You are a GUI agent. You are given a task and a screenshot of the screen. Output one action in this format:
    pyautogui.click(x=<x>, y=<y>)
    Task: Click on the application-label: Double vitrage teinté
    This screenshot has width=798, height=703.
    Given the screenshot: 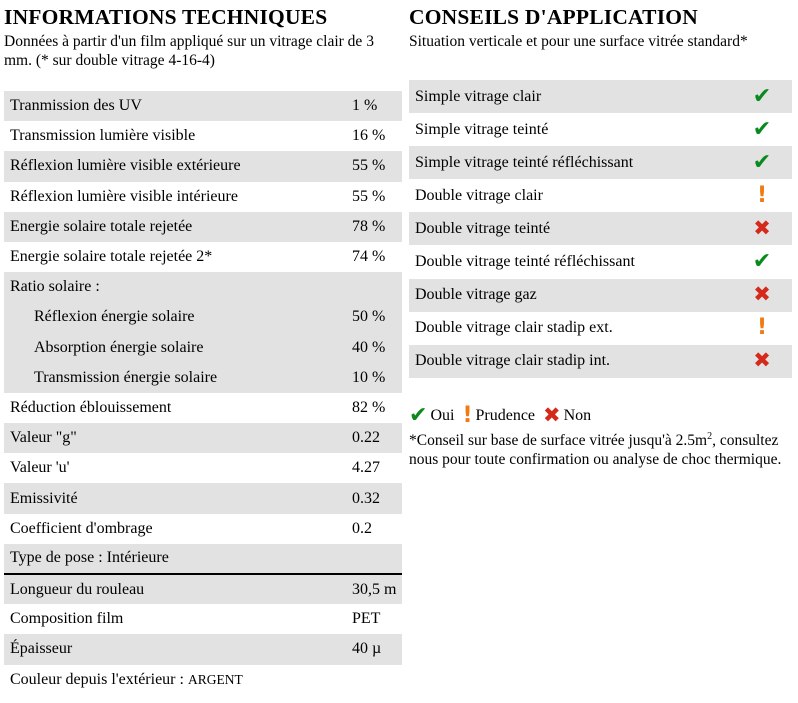 What is the action you would take?
    pyautogui.click(x=570, y=229)
    